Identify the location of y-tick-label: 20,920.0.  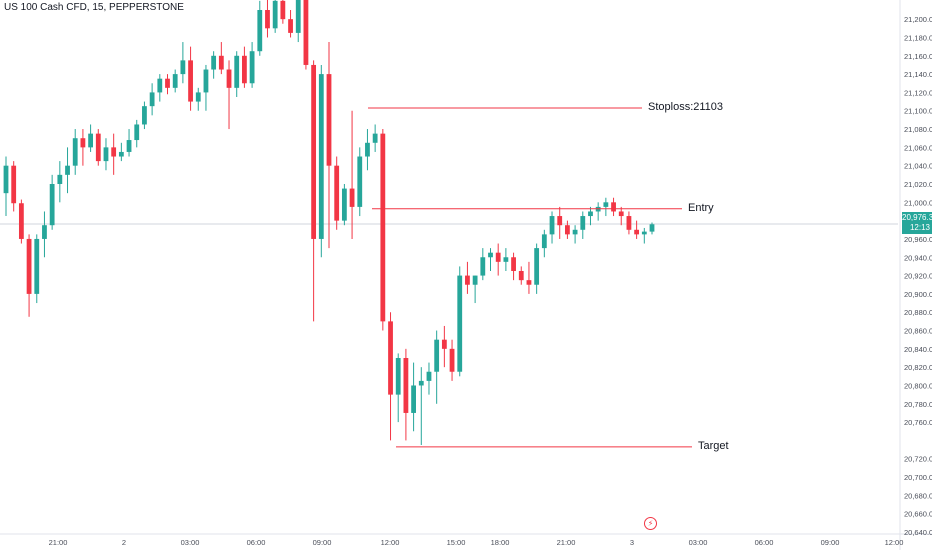
(918, 276).